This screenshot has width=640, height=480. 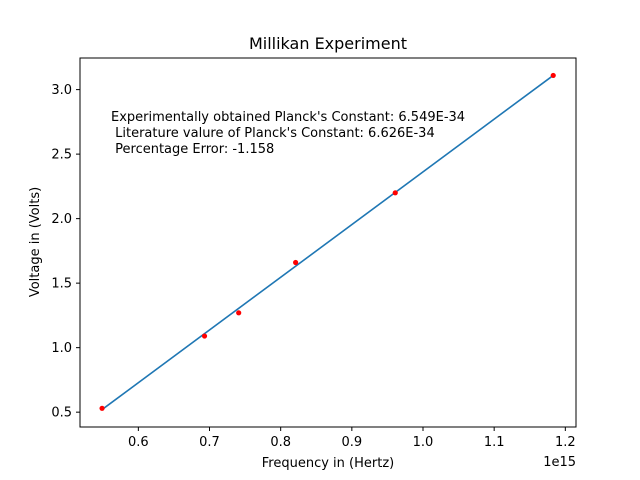 What do you see at coordinates (192, 149) in the screenshot?
I see `annotation-line-3: Percentage Error: -1.158` at bounding box center [192, 149].